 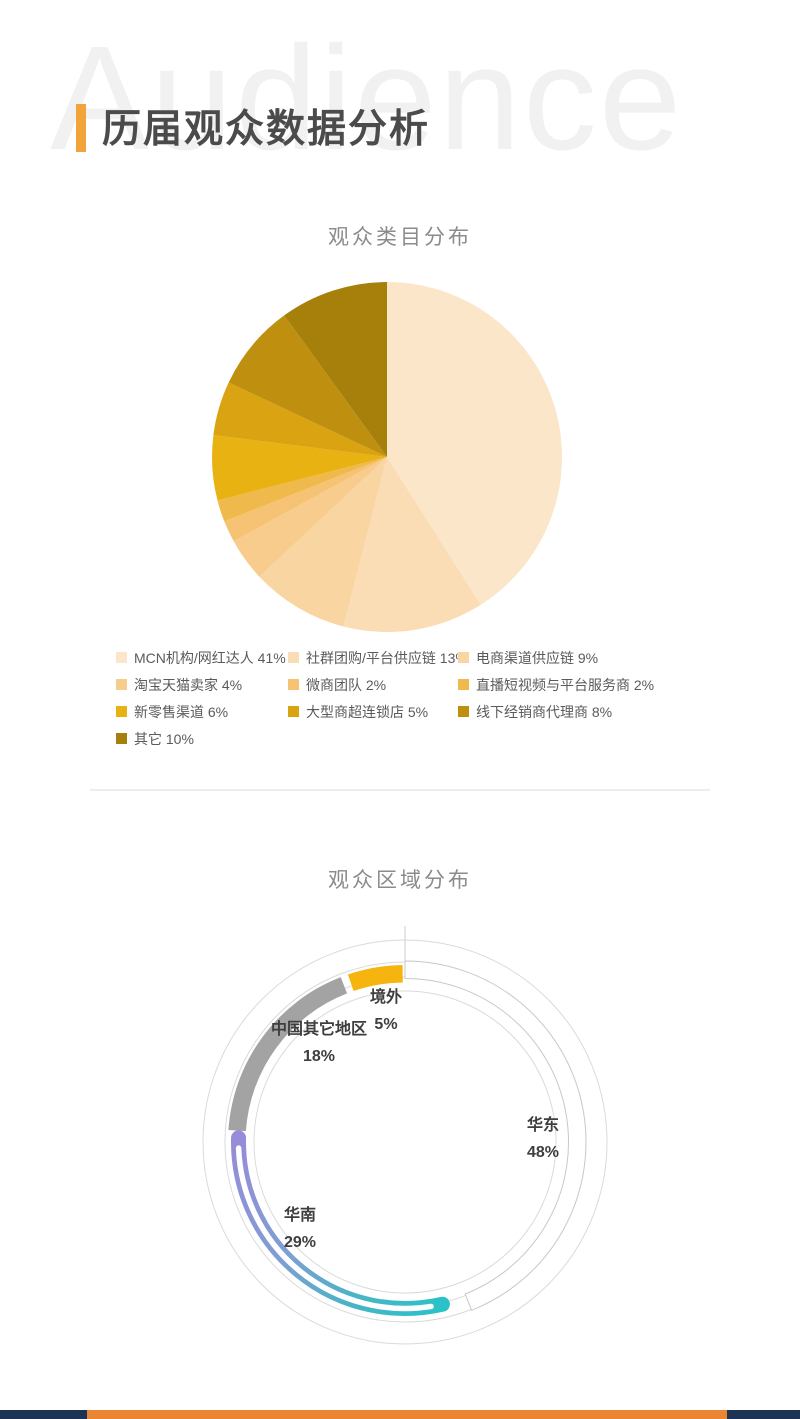 I want to click on legend-item: 微商团队 2%, so click(x=373, y=685).